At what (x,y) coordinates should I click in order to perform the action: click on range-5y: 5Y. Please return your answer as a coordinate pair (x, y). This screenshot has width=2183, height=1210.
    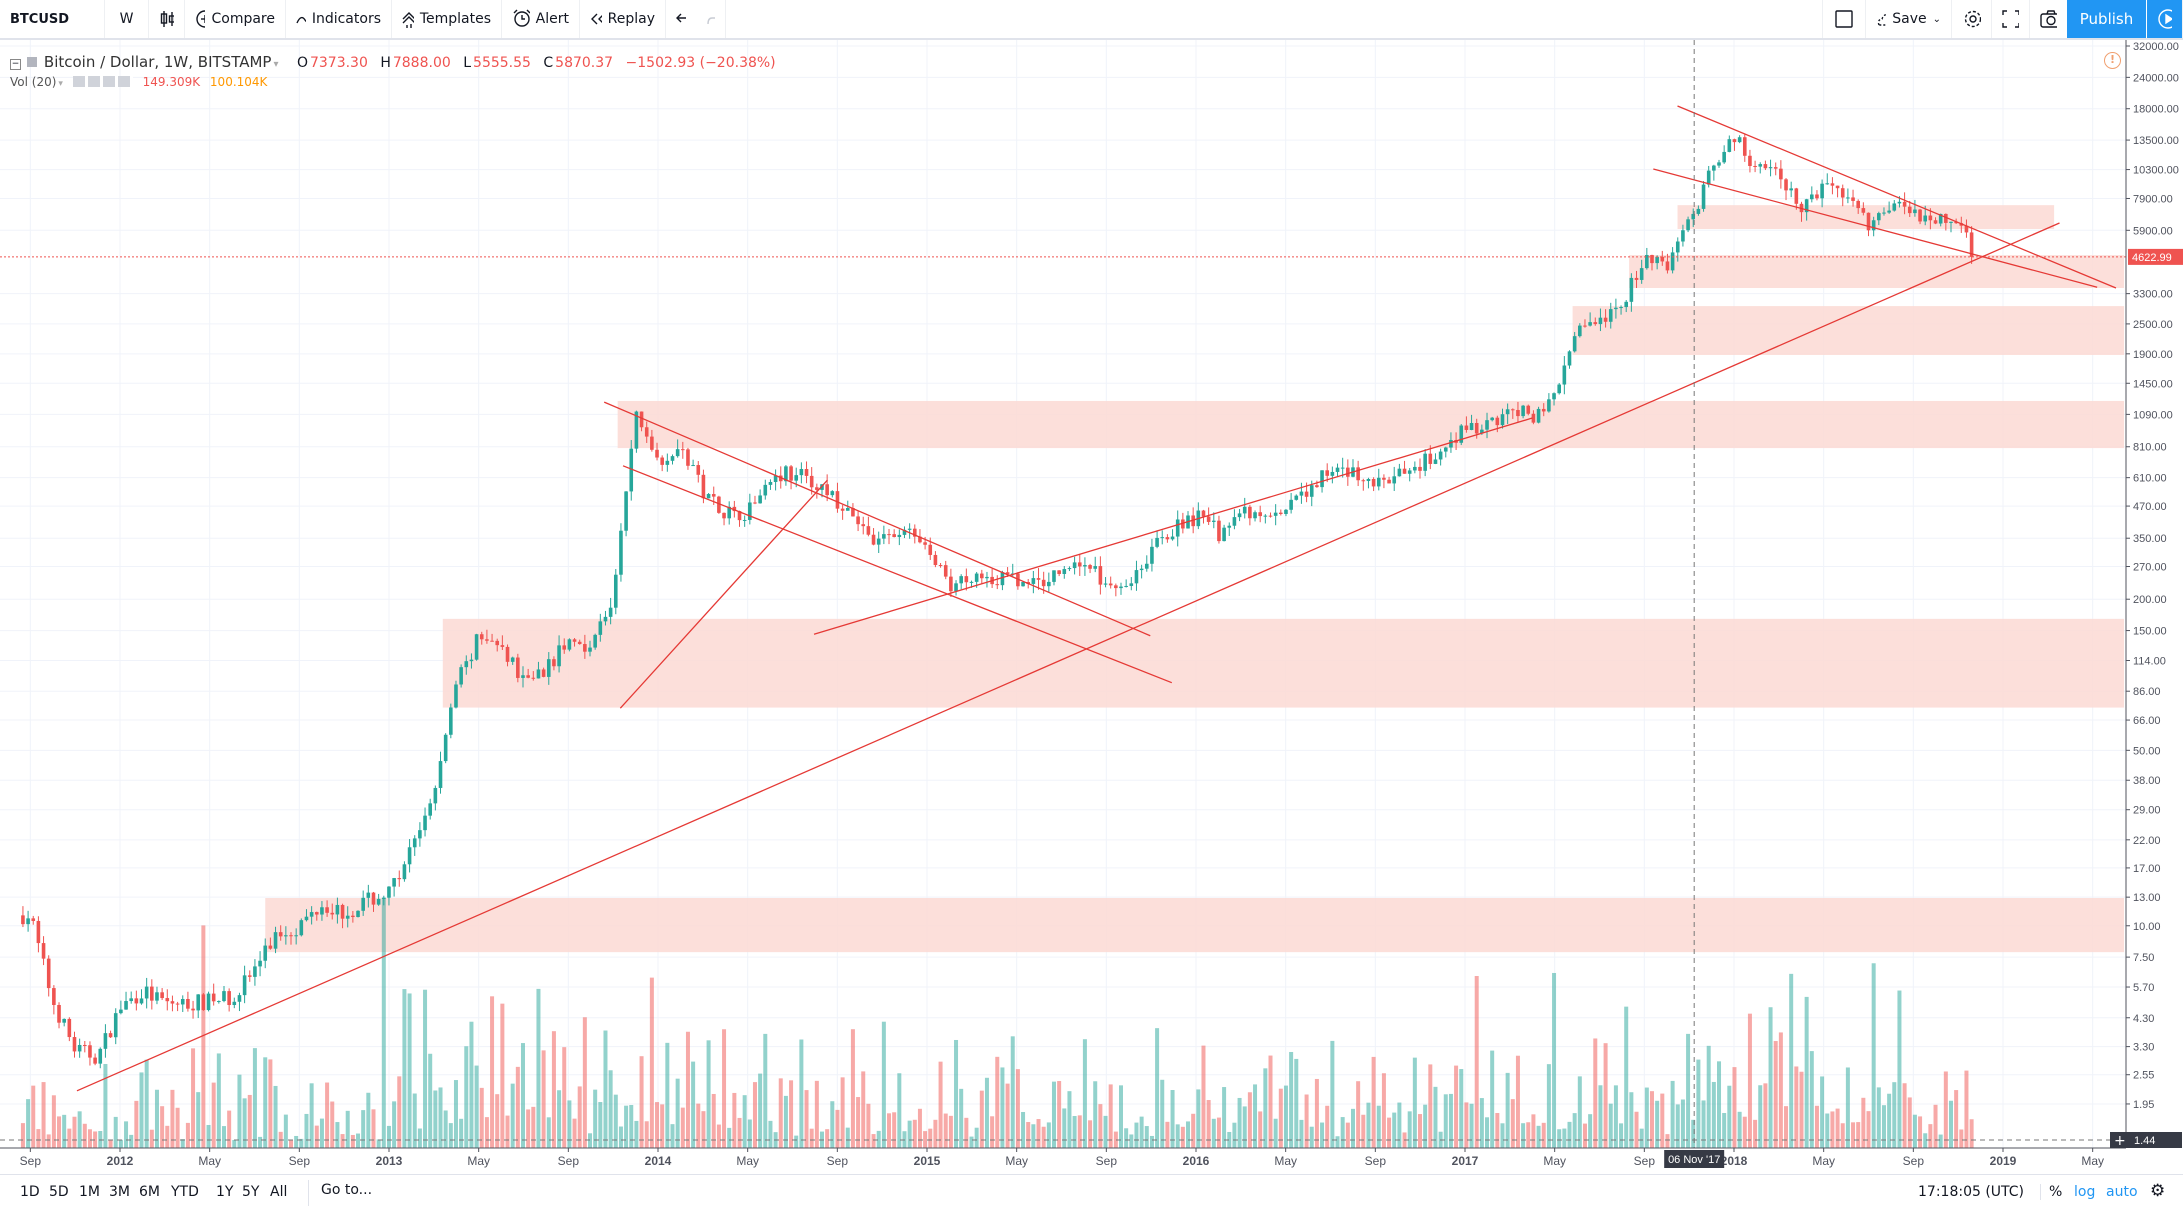
    Looking at the image, I should click on (251, 1192).